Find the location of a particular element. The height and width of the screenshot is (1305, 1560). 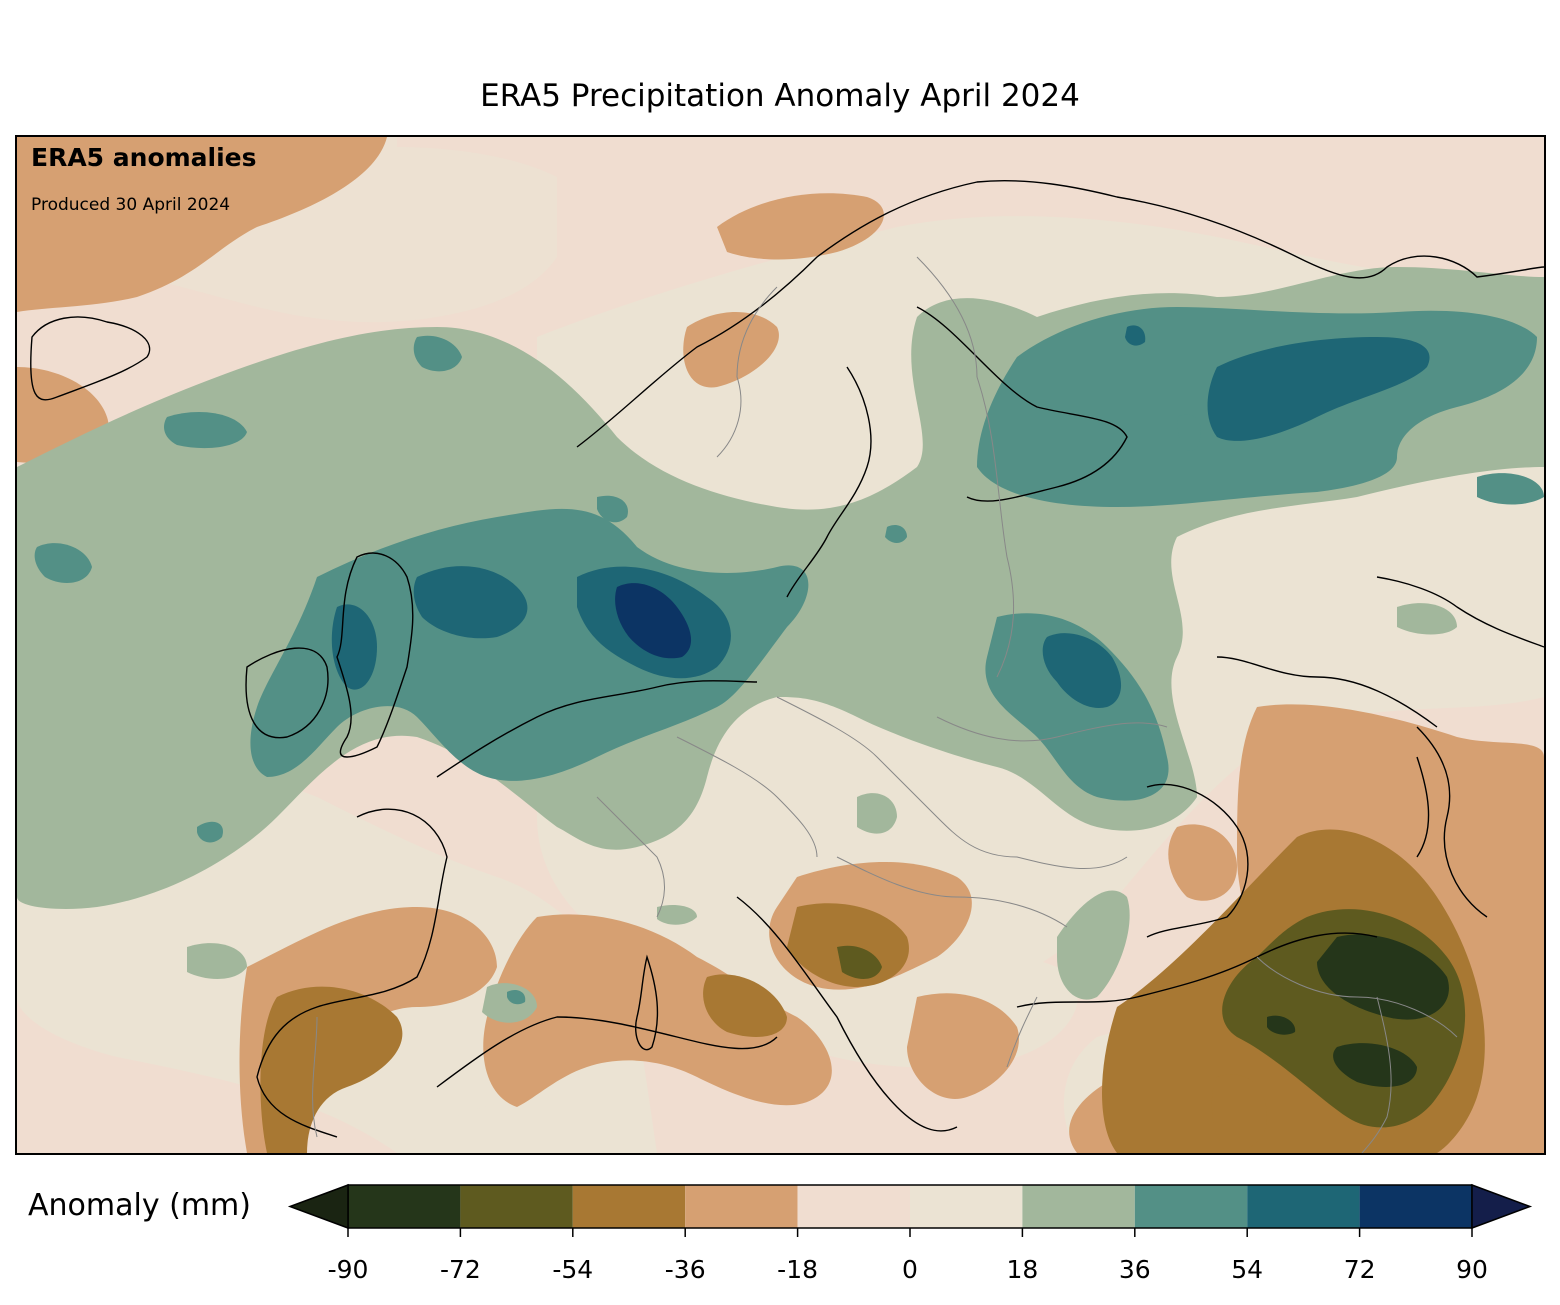

colorbar-tick-label: 54 is located at coordinates (1247, 1269).